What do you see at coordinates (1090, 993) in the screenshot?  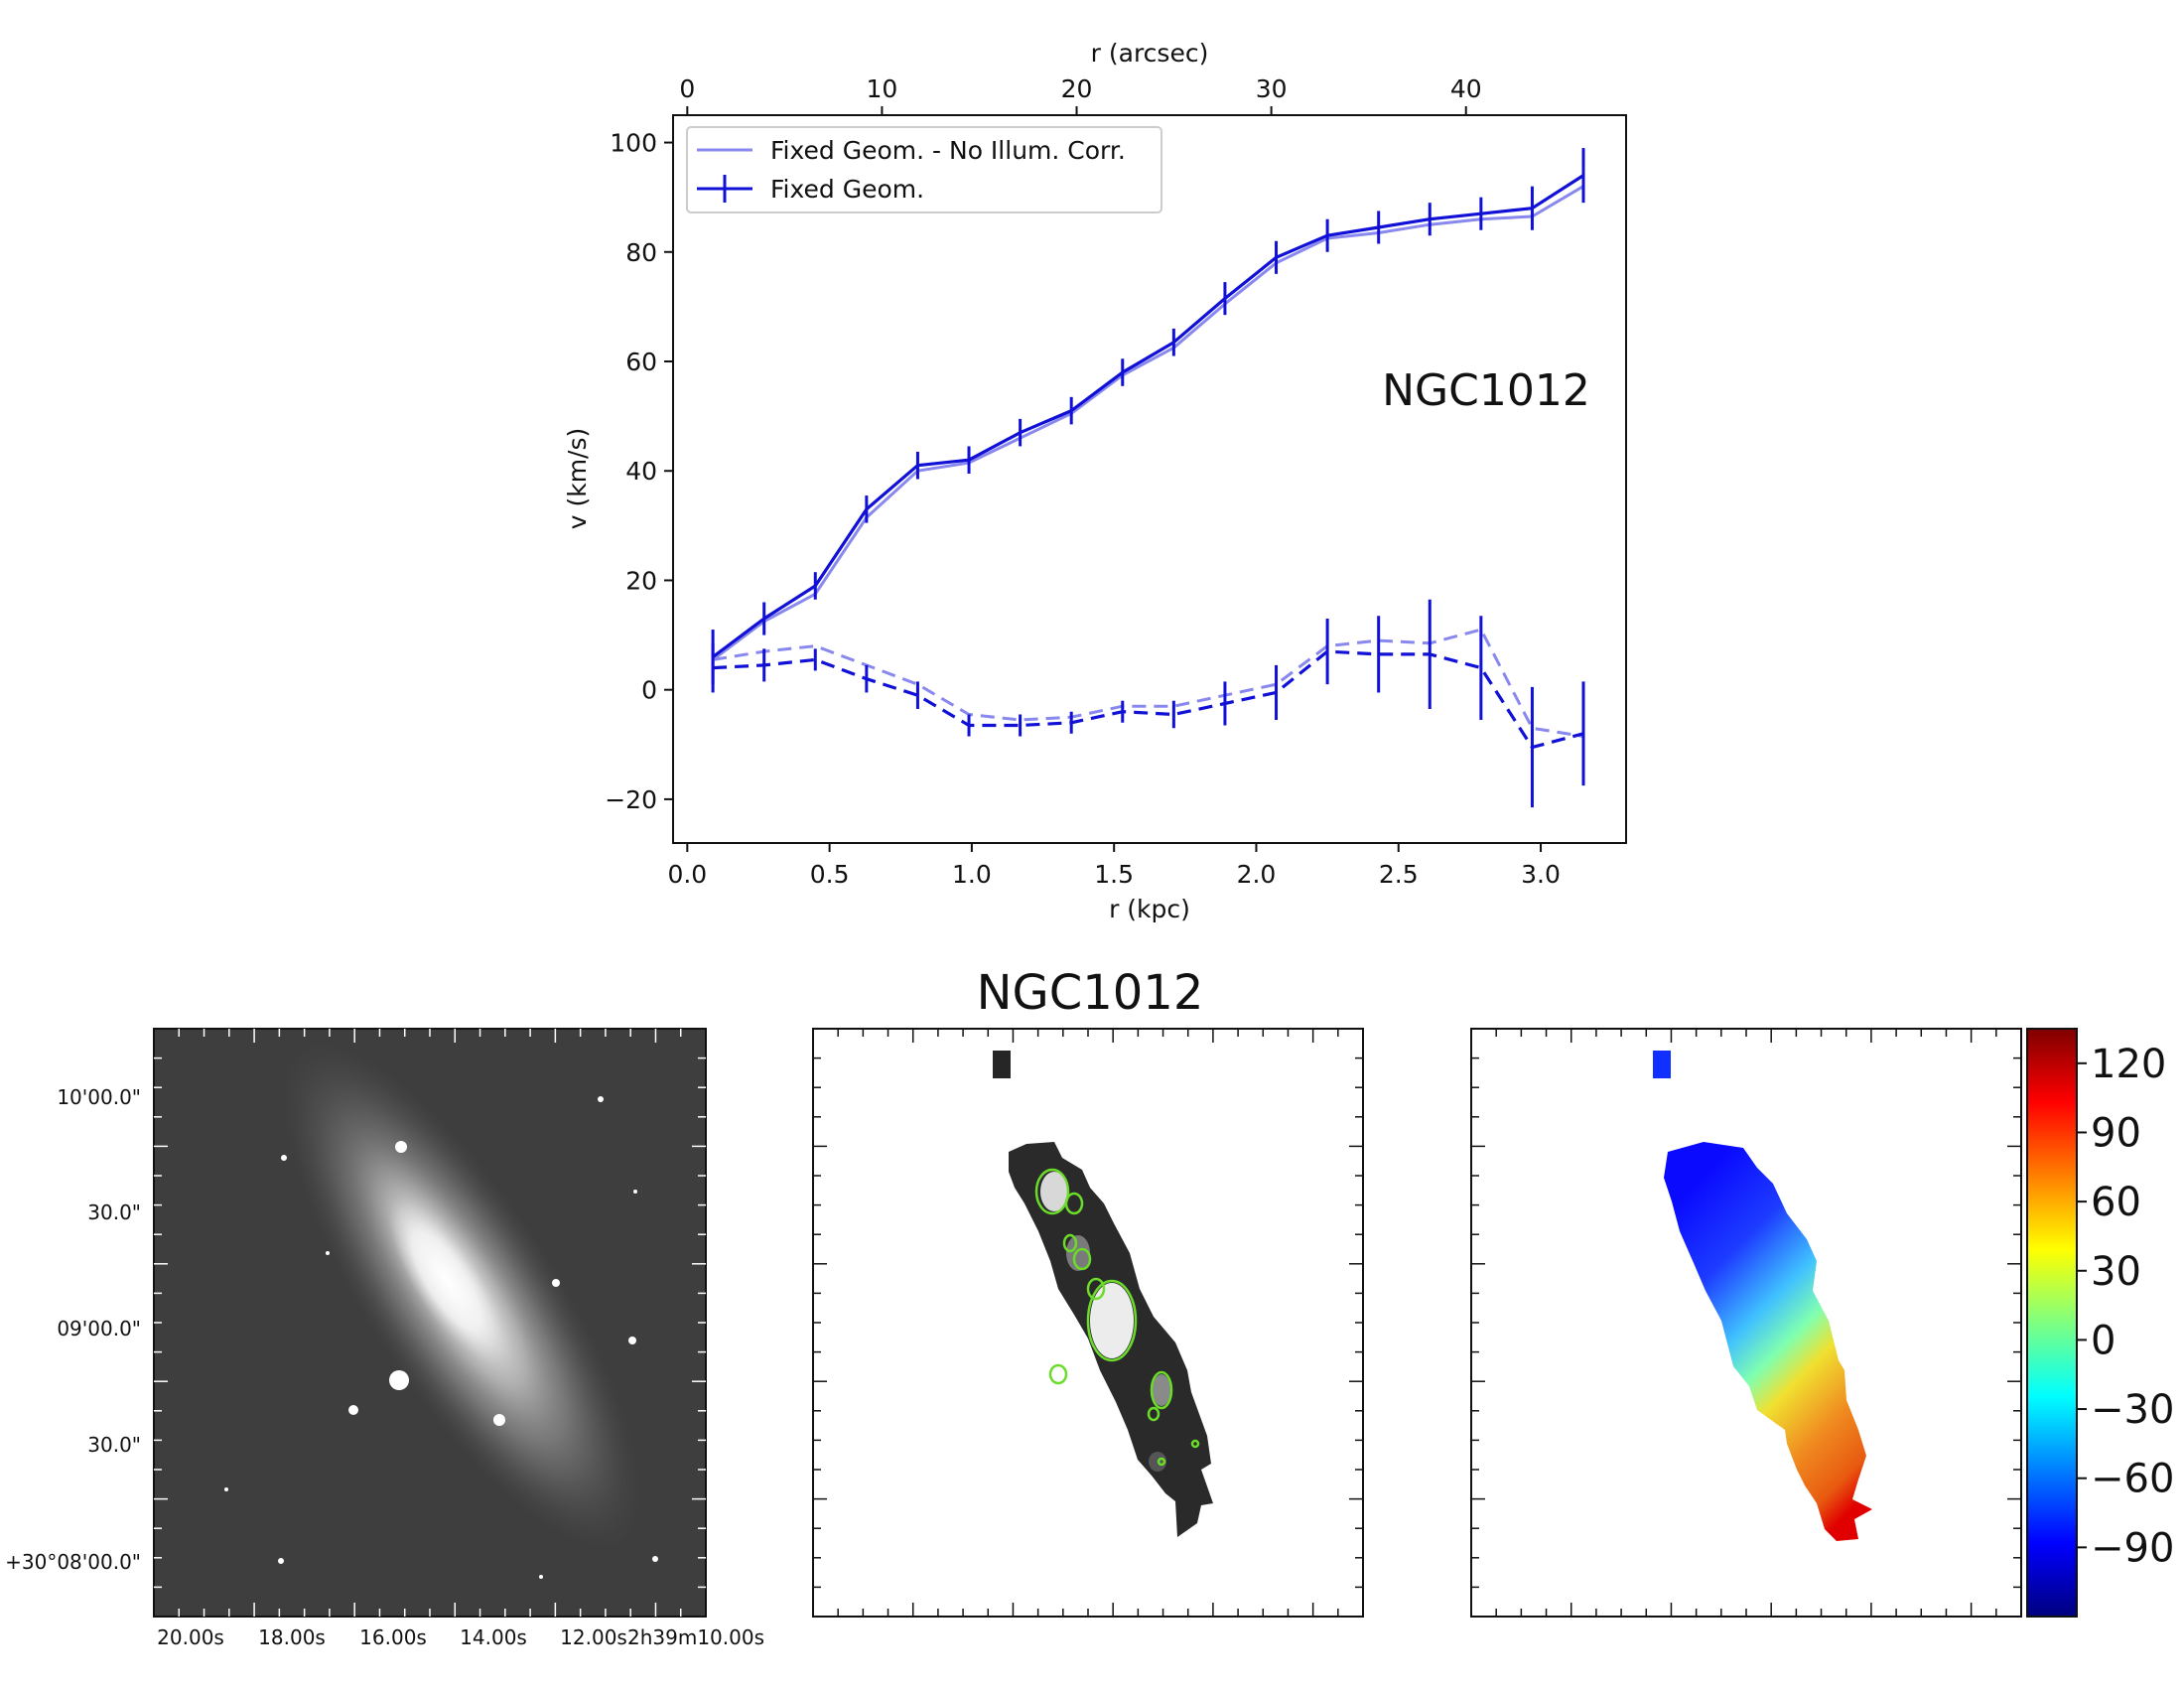 I see `images-title: NGC1012` at bounding box center [1090, 993].